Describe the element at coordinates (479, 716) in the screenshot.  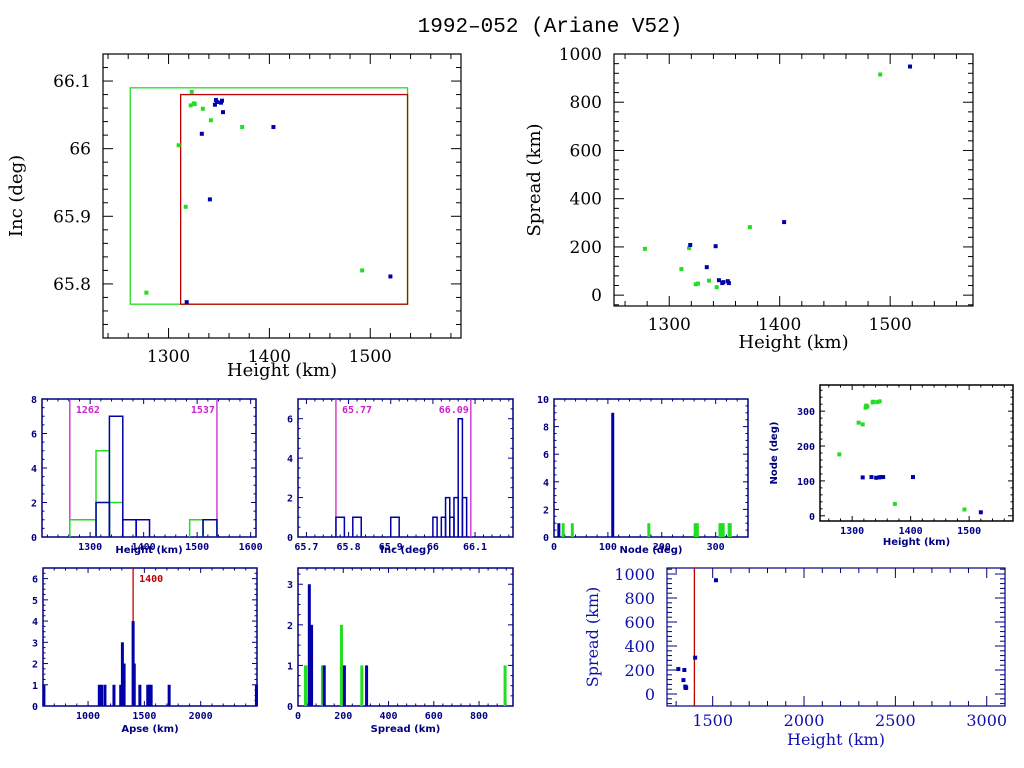
I see `x-tick-label: 800` at that location.